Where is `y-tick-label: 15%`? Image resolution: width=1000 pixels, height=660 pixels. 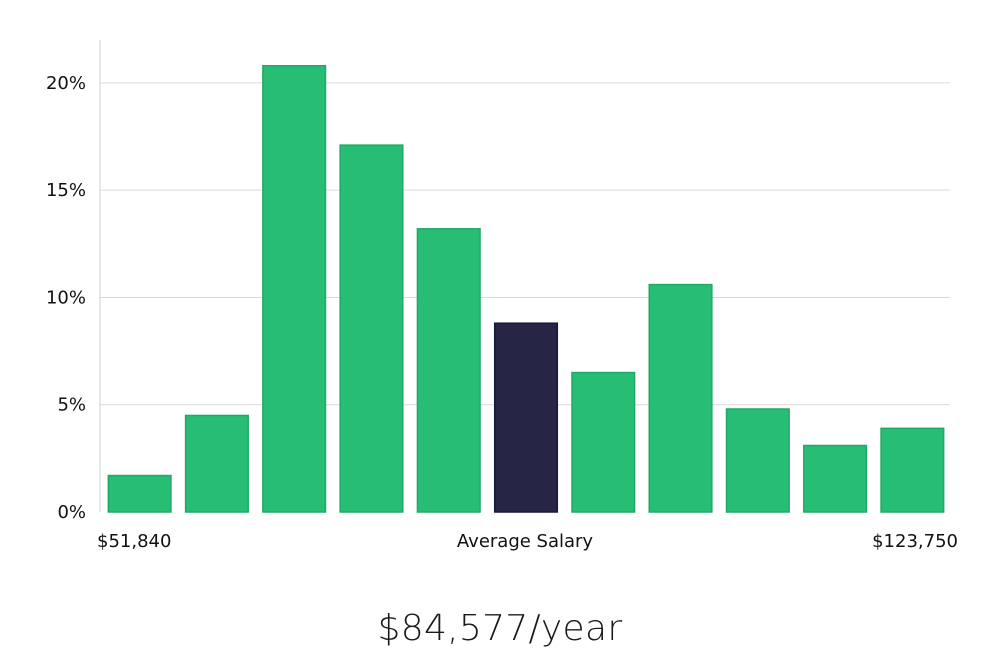 y-tick-label: 15% is located at coordinates (66, 190).